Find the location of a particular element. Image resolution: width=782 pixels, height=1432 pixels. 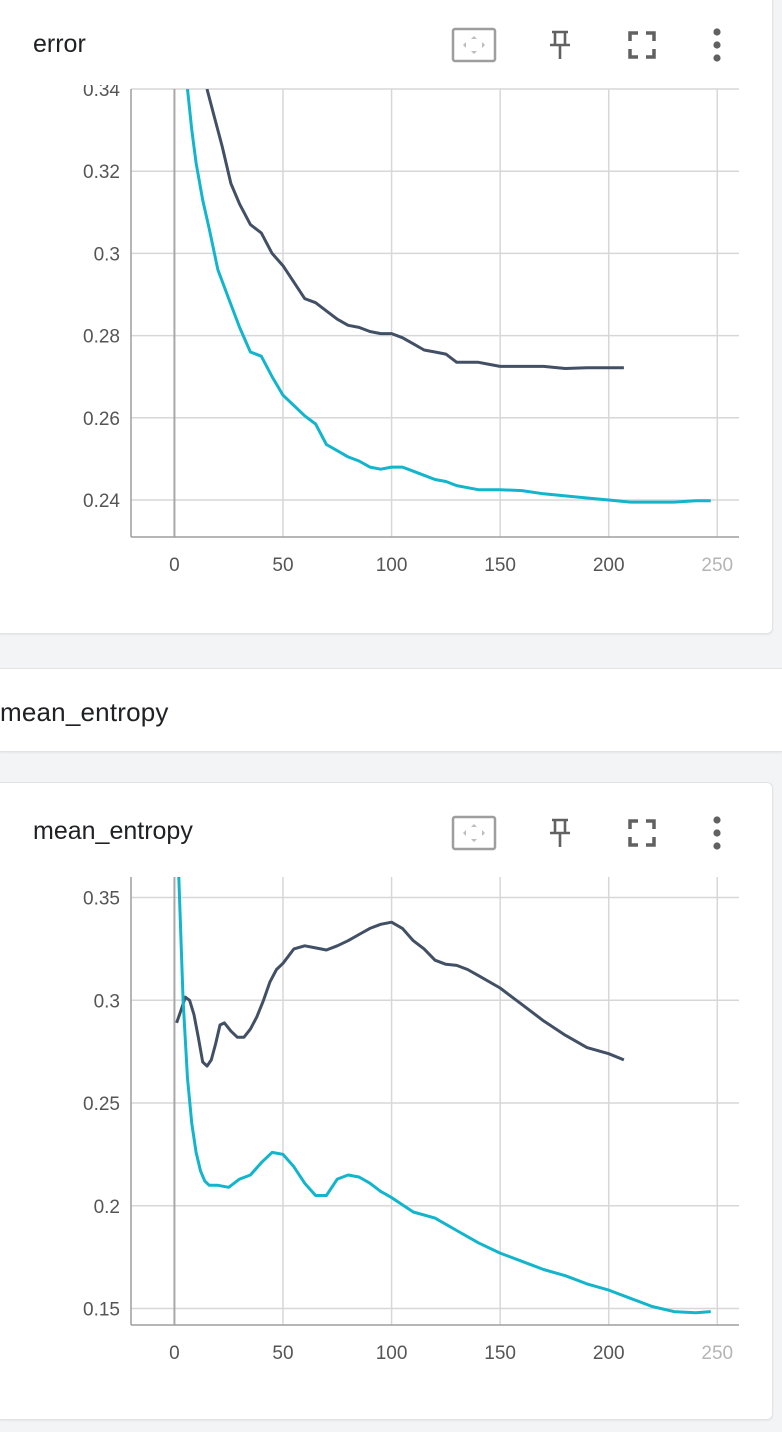

group-title: mean_entropy is located at coordinates (84, 712).